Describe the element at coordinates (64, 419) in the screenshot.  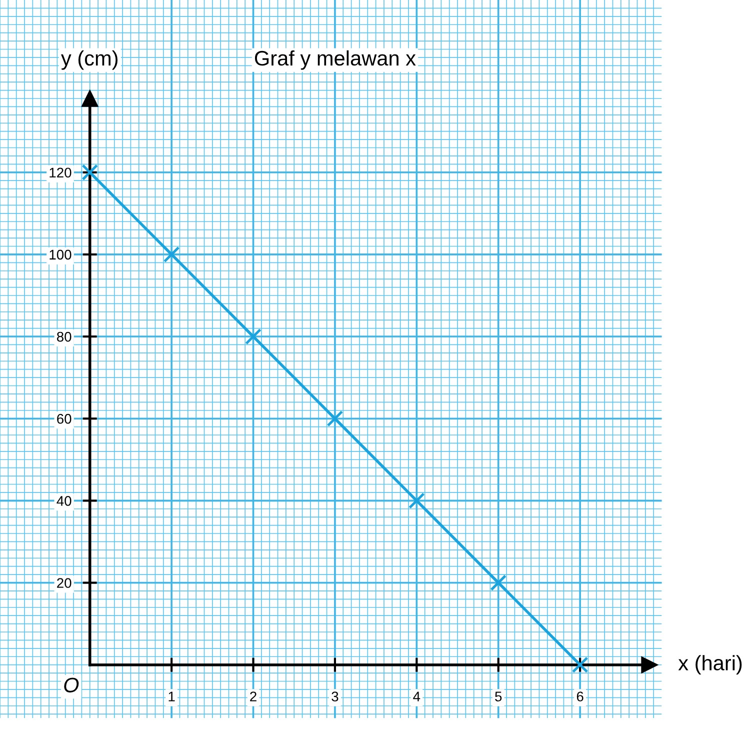
I see `y-tick-label: 60` at that location.